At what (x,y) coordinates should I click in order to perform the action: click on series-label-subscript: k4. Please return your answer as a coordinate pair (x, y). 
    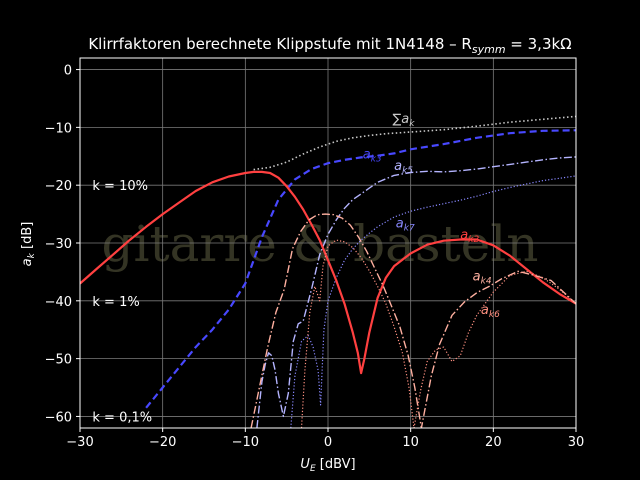
    Looking at the image, I should click on (486, 282).